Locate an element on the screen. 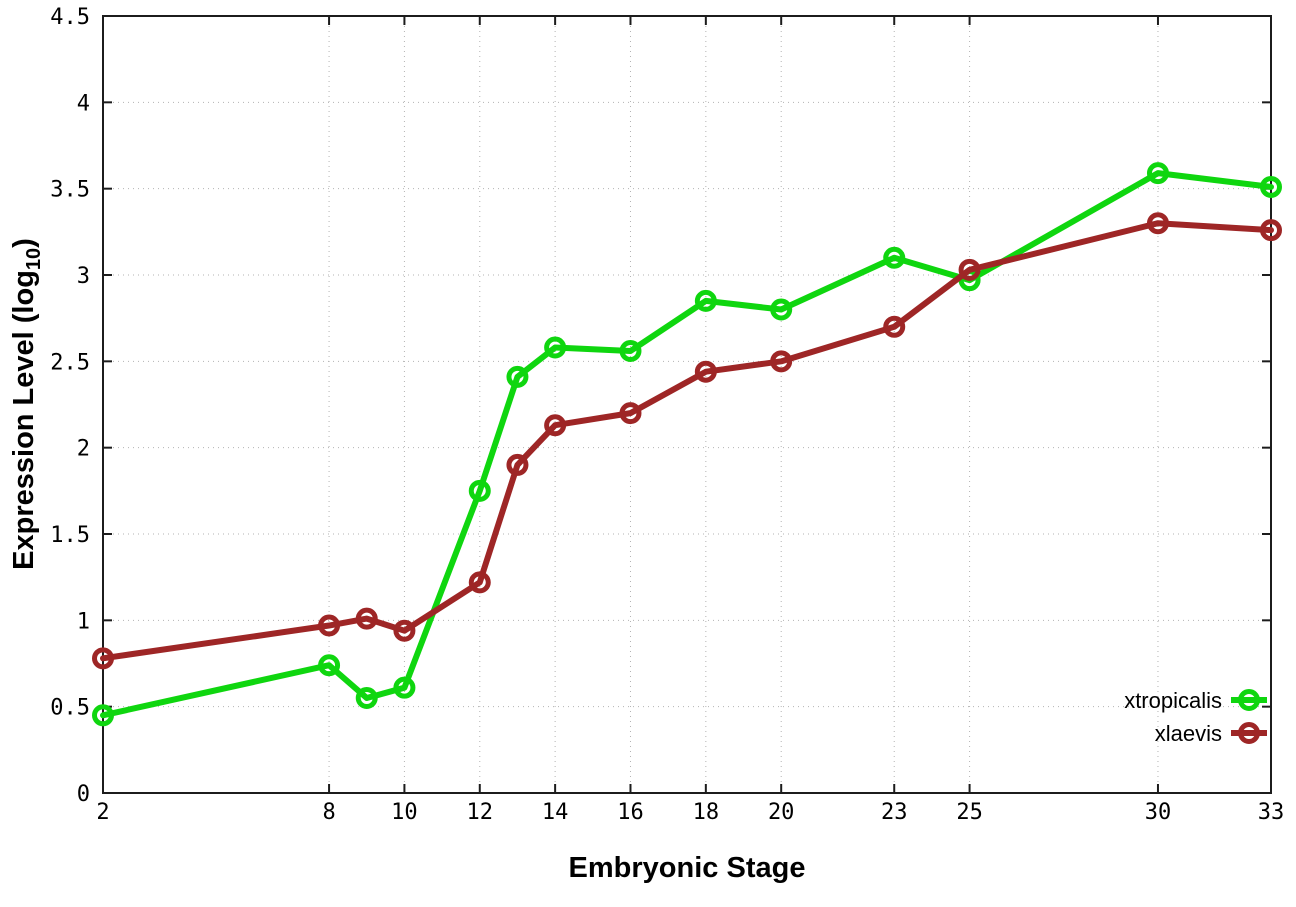  x-tick-label: 14 is located at coordinates (555, 812).